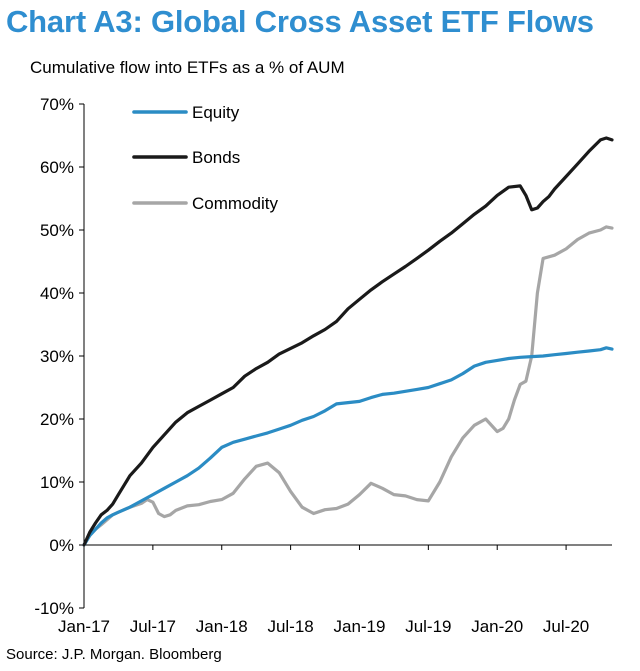 The image size is (640, 671). I want to click on x-tick-label: Jul-17, so click(153, 626).